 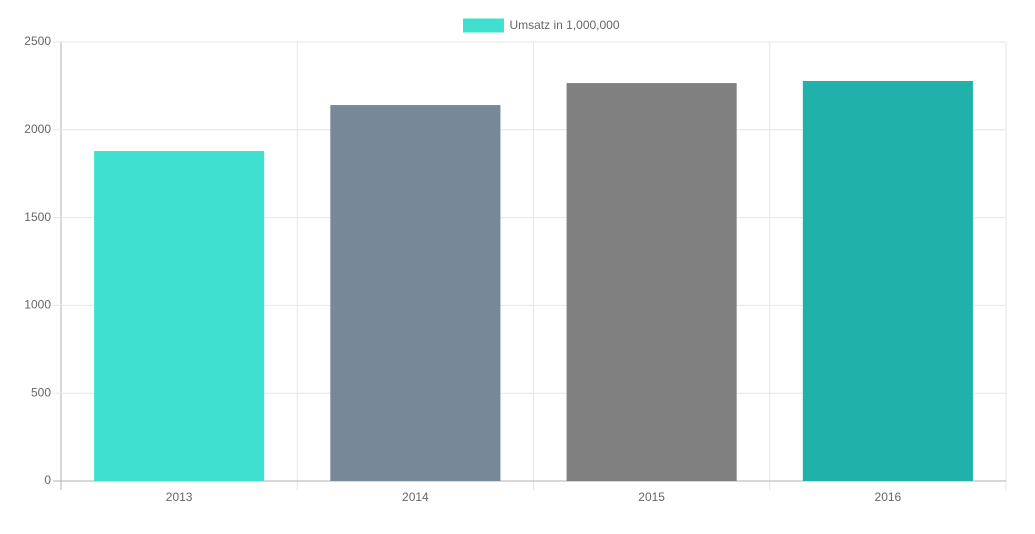 I want to click on y-tick-label: 1500, so click(x=37, y=217).